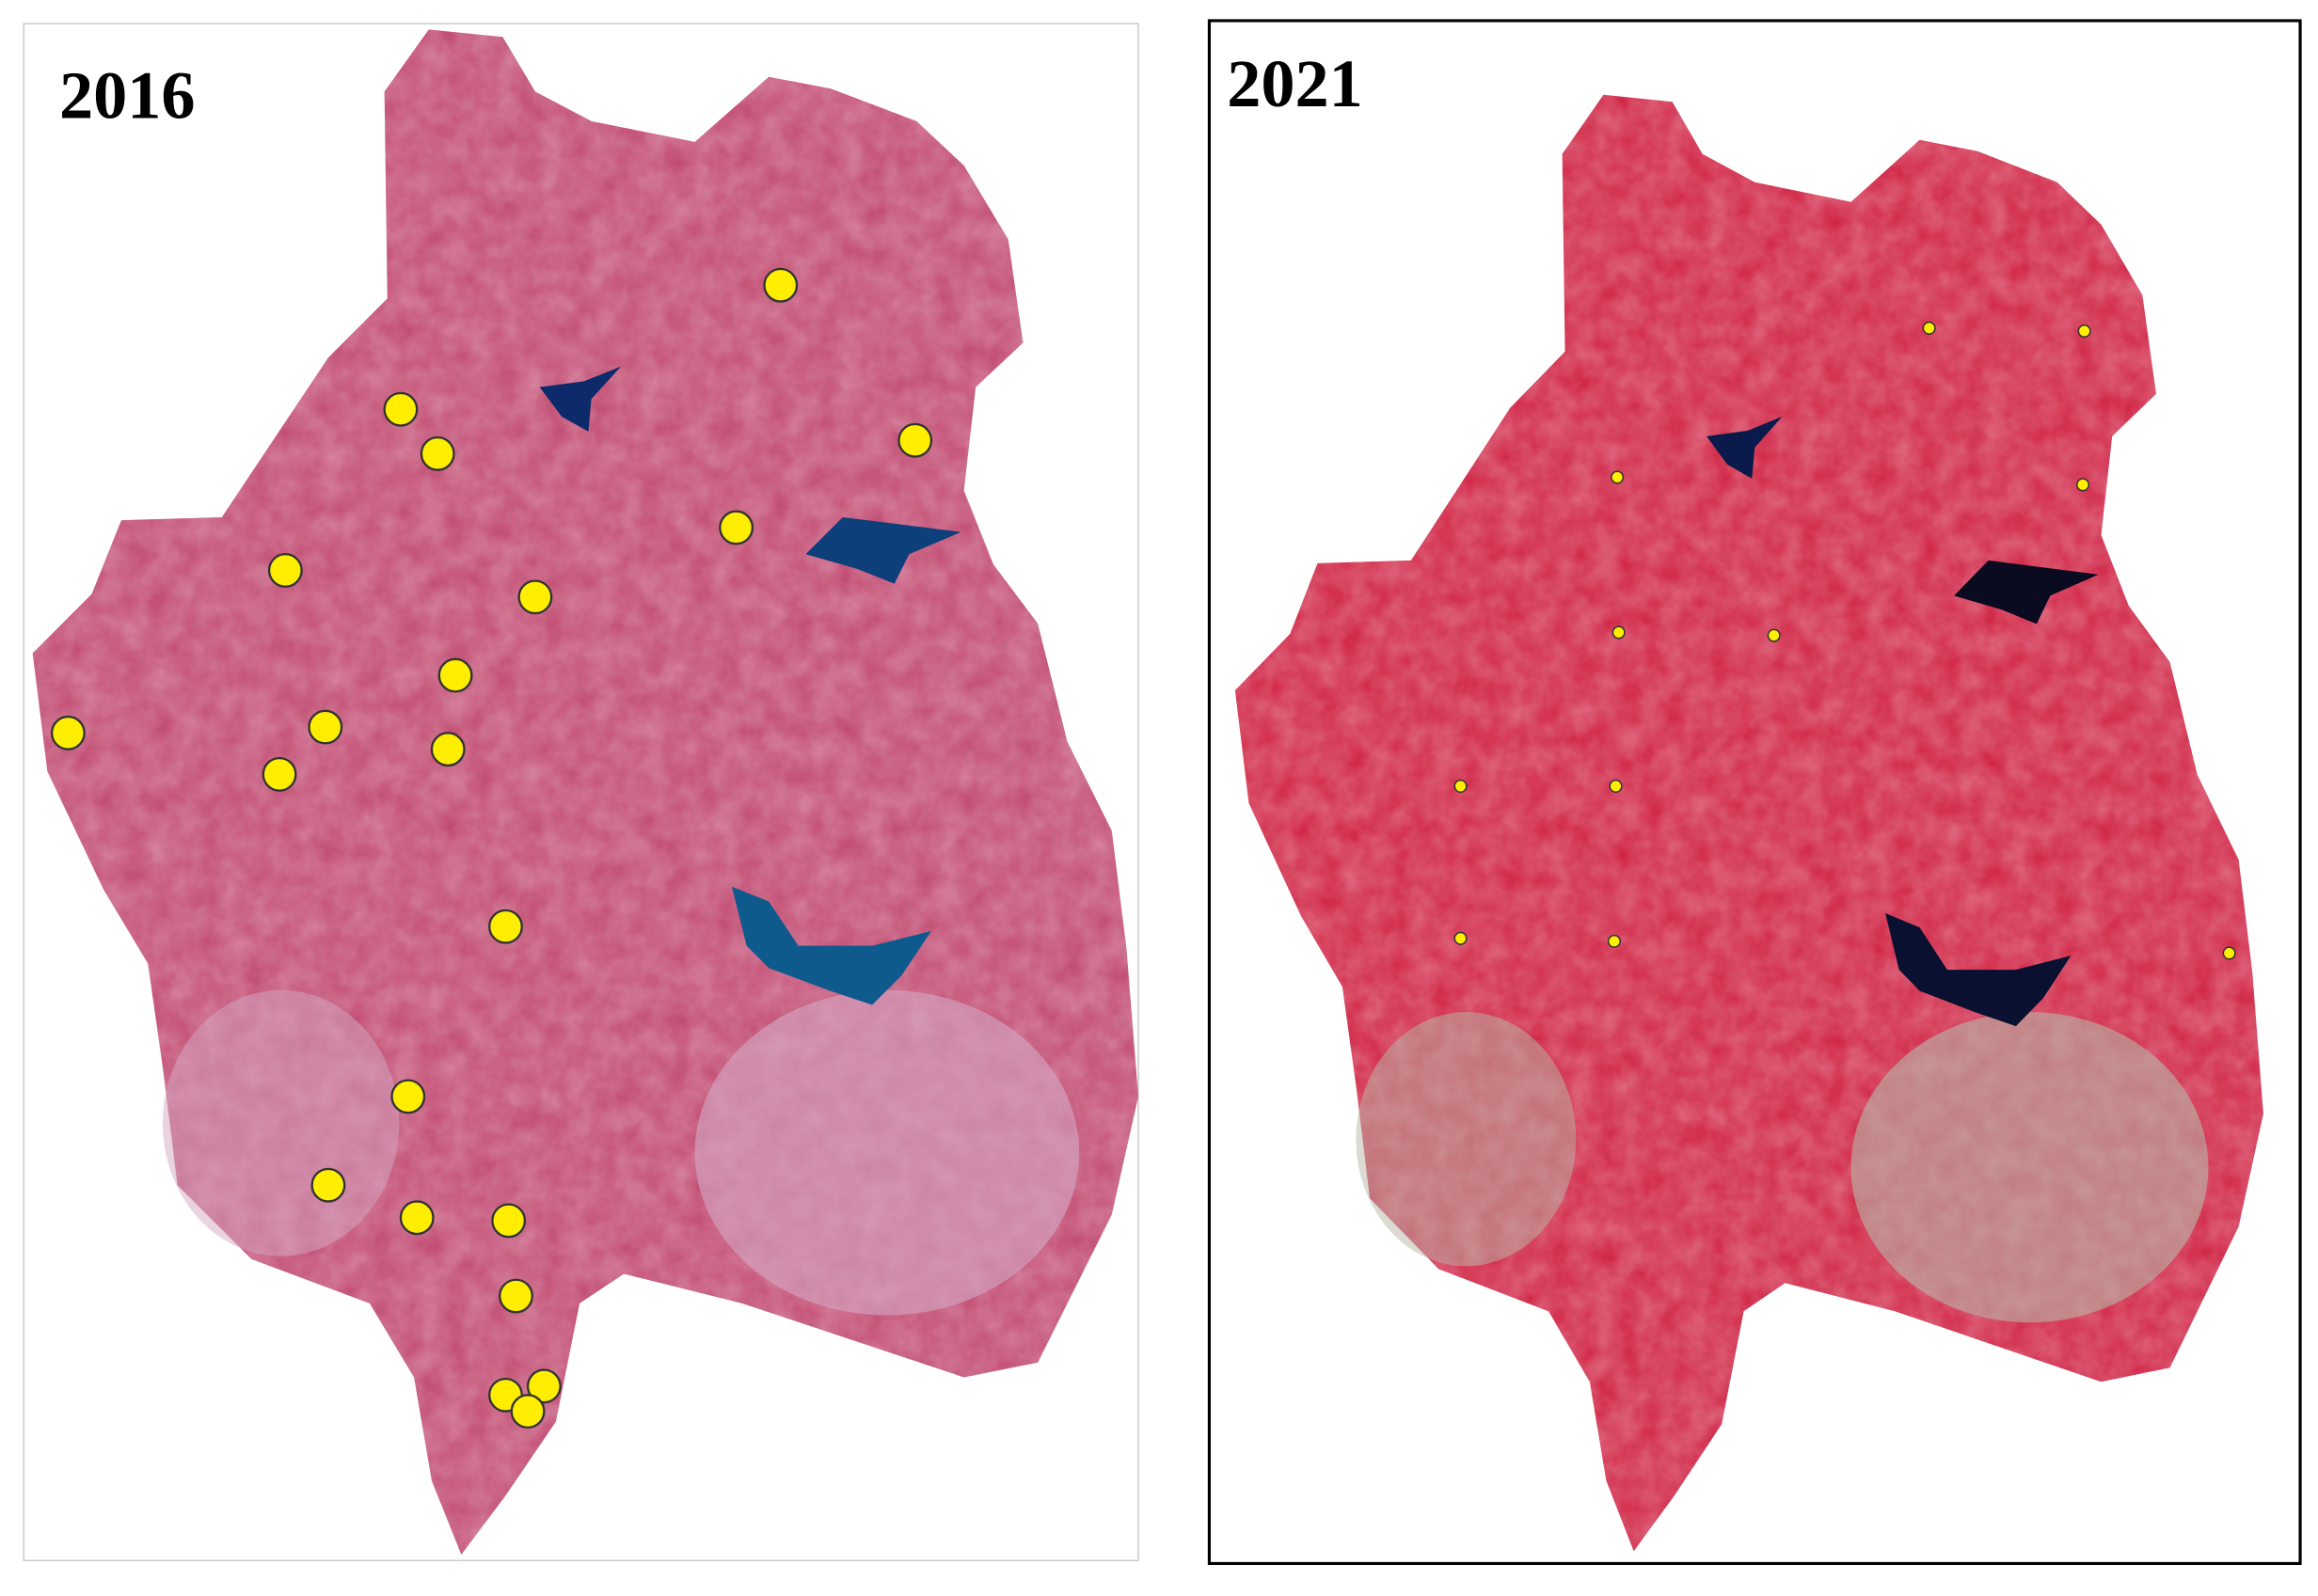 This screenshot has height=1596, width=2318. What do you see at coordinates (128, 96) in the screenshot?
I see `panel-title: 2016` at bounding box center [128, 96].